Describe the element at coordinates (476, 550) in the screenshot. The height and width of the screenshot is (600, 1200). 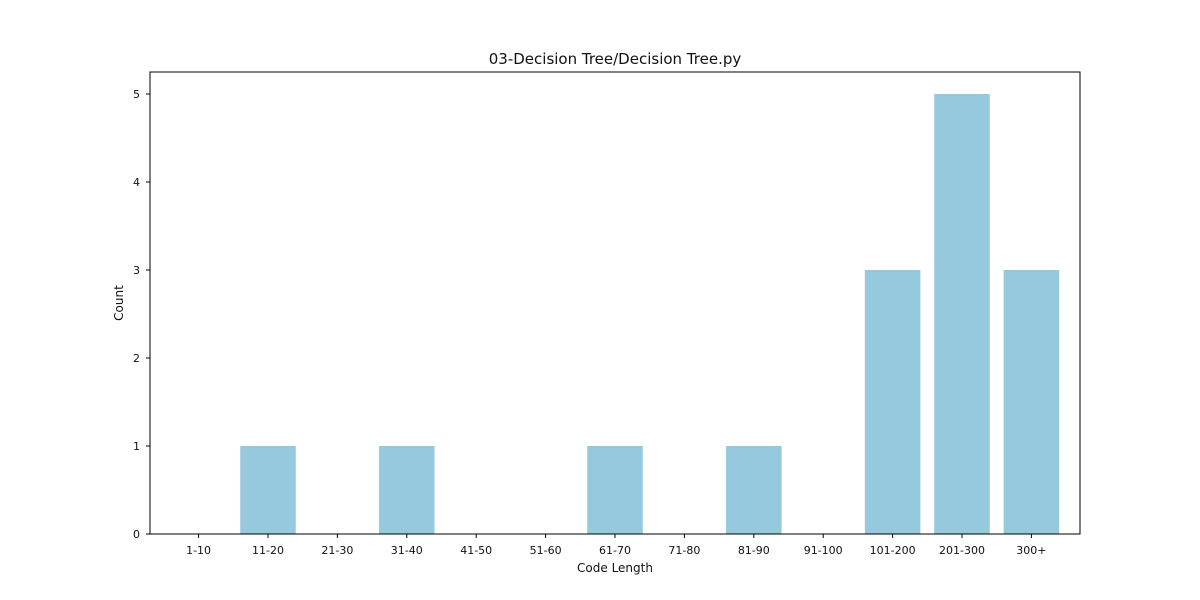
I see `x-tick-label: 41-50` at that location.